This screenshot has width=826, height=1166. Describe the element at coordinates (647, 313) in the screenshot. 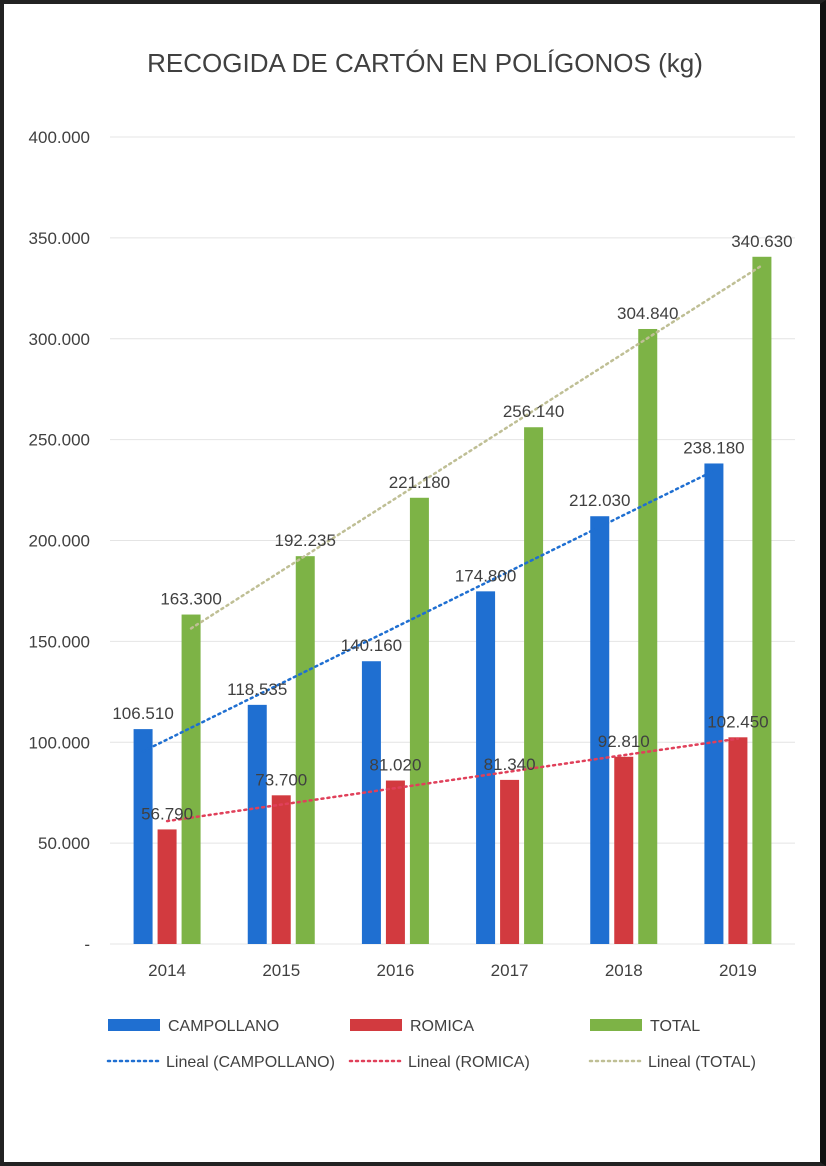

I see `data-label-total-2018: 304.840` at that location.